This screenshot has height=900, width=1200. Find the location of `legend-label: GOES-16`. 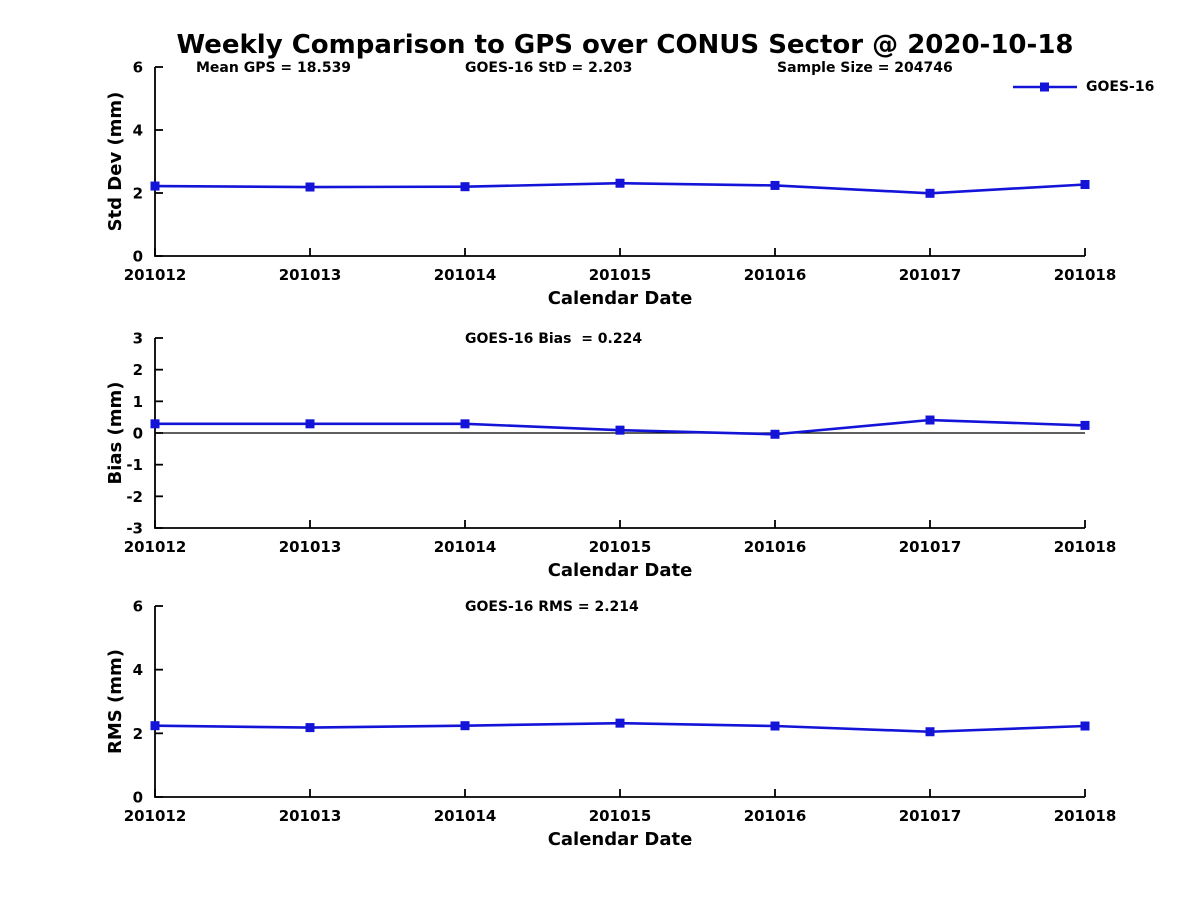

legend-label: GOES-16 is located at coordinates (1120, 87).